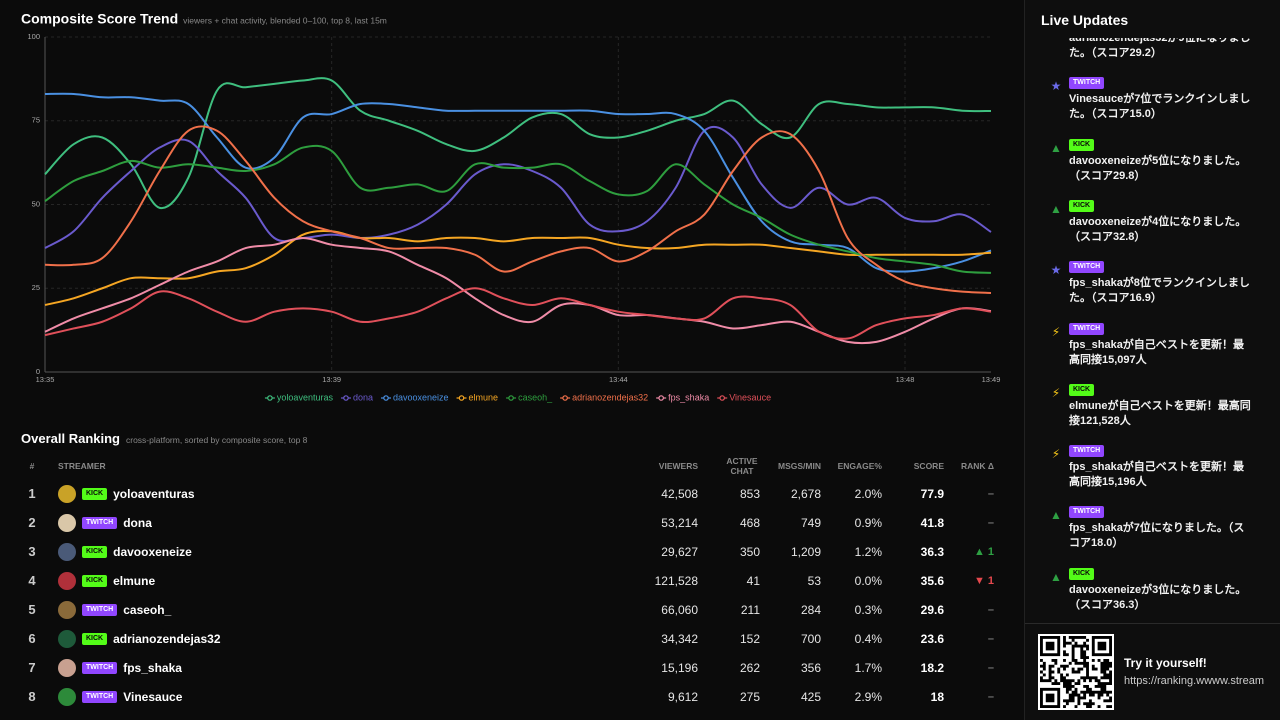  Describe the element at coordinates (610, 397) in the screenshot. I see `legend-label: adrianozendejas32` at that location.